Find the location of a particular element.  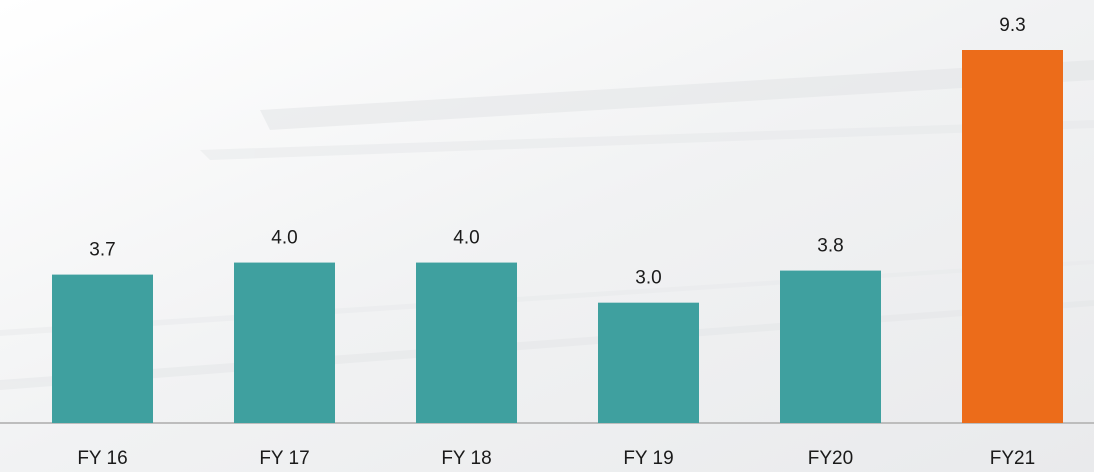

value-label: 3.0 is located at coordinates (648, 278).